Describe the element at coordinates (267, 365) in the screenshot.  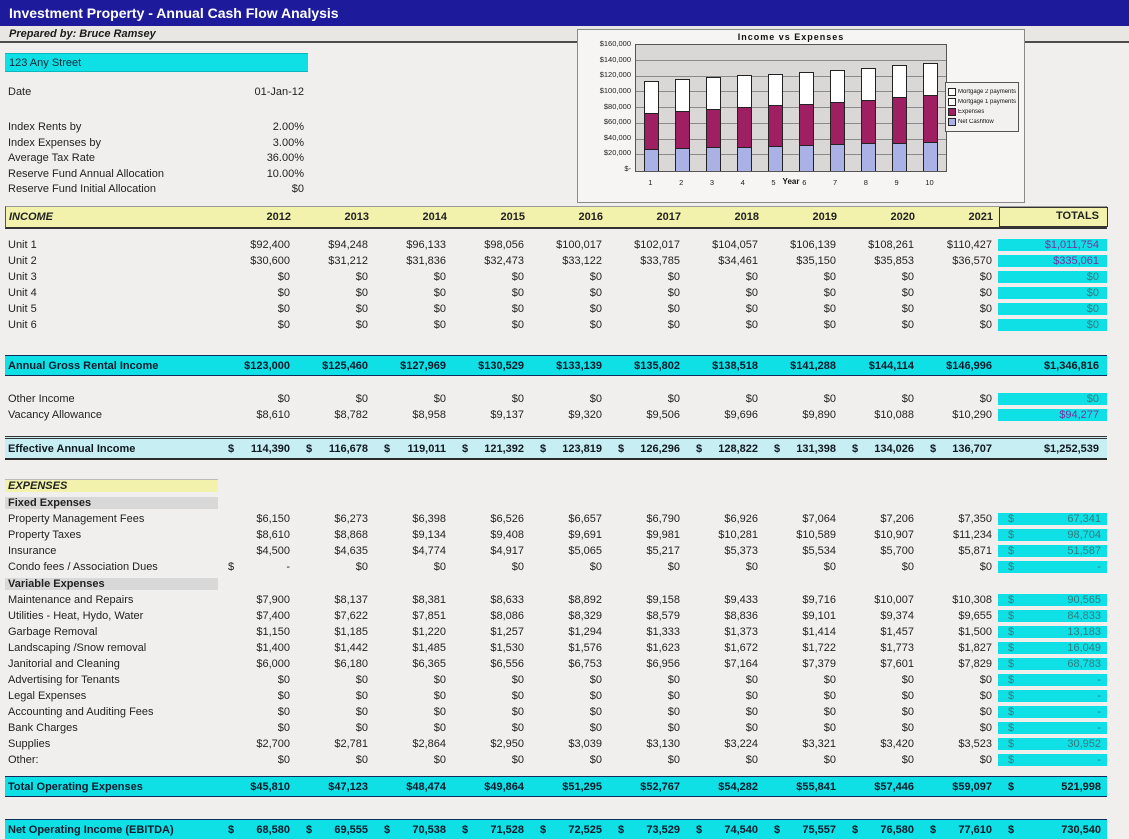
I see `value-cell: $123,000` at that location.